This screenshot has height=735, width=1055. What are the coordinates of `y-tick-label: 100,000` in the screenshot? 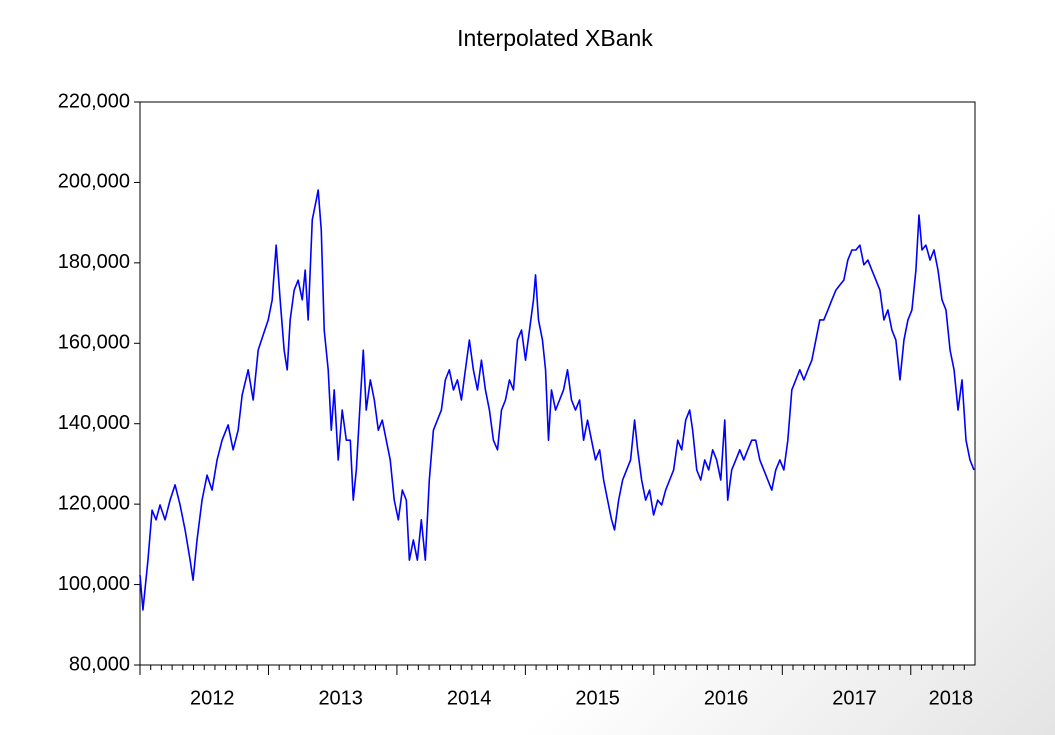 It's located at (94, 584).